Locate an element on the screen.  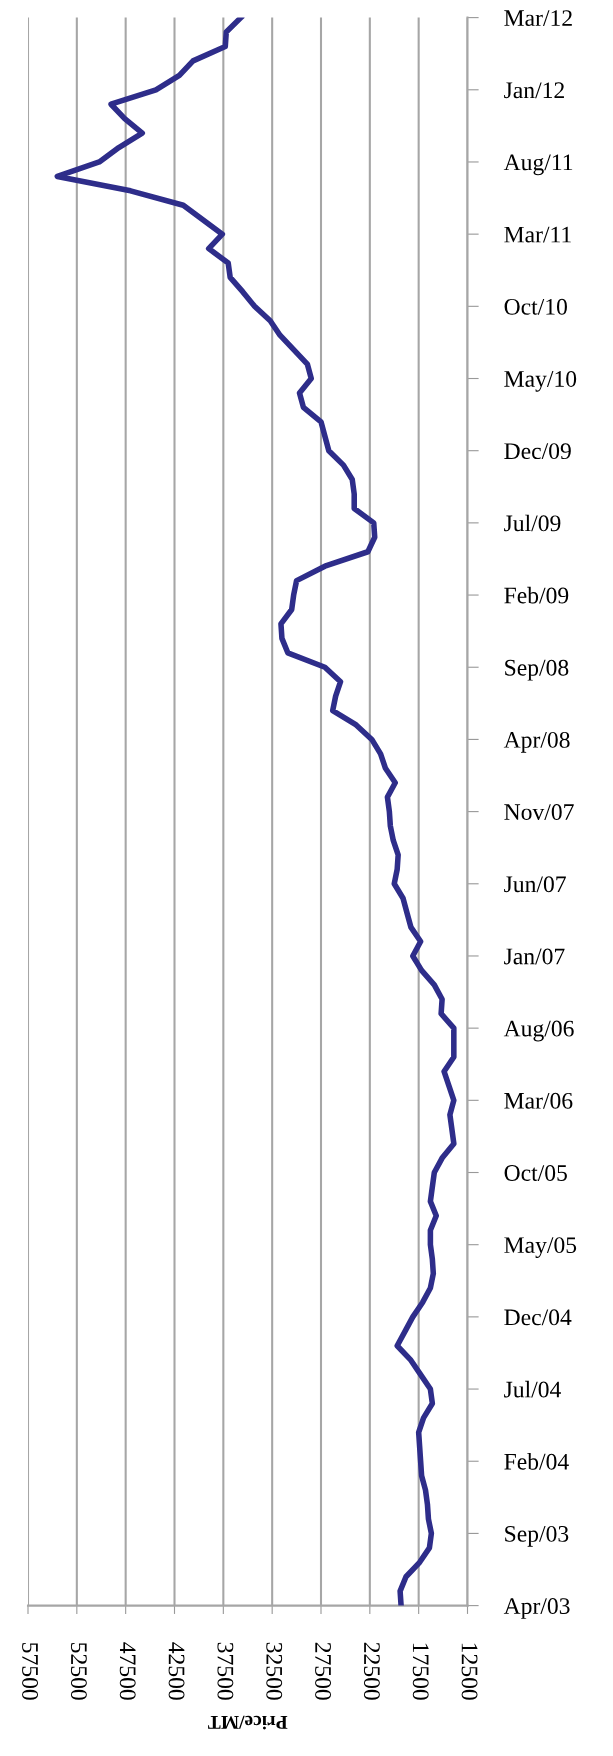
y-tick-label: Feb/09 is located at coordinates (536, 595).